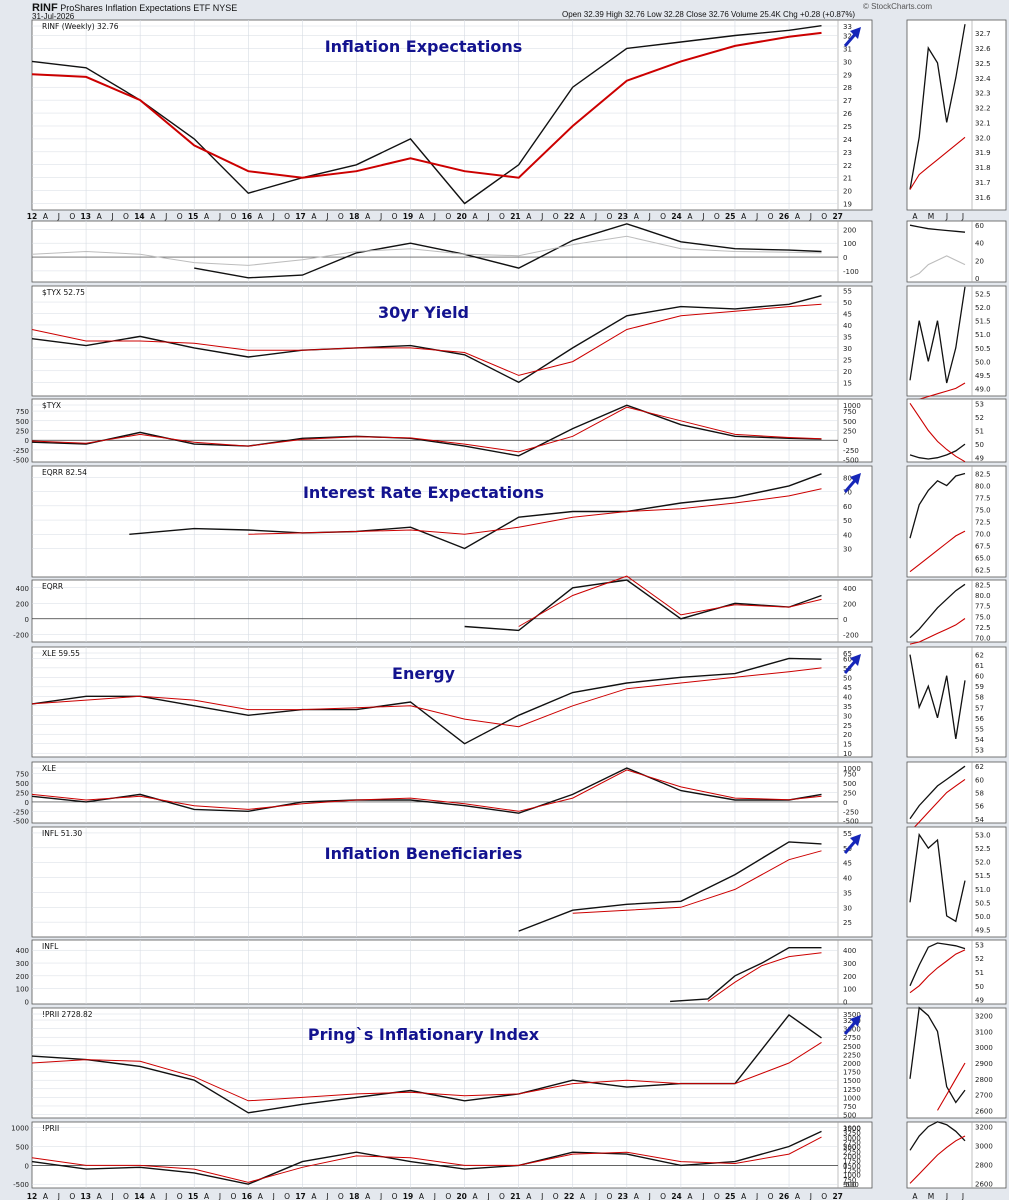 This screenshot has width=1009, height=1200. I want to click on x-tick-label: 22, so click(569, 1196).